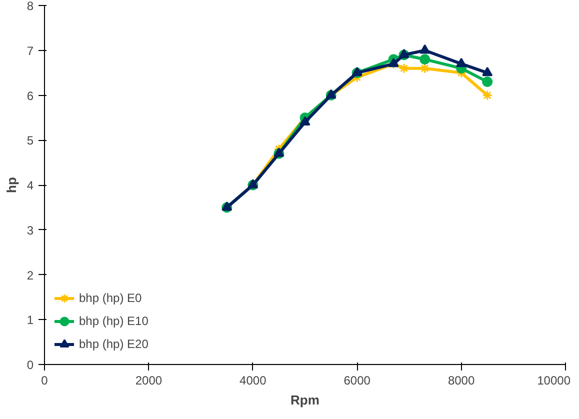  I want to click on x-tick-label: 8000, so click(461, 381).